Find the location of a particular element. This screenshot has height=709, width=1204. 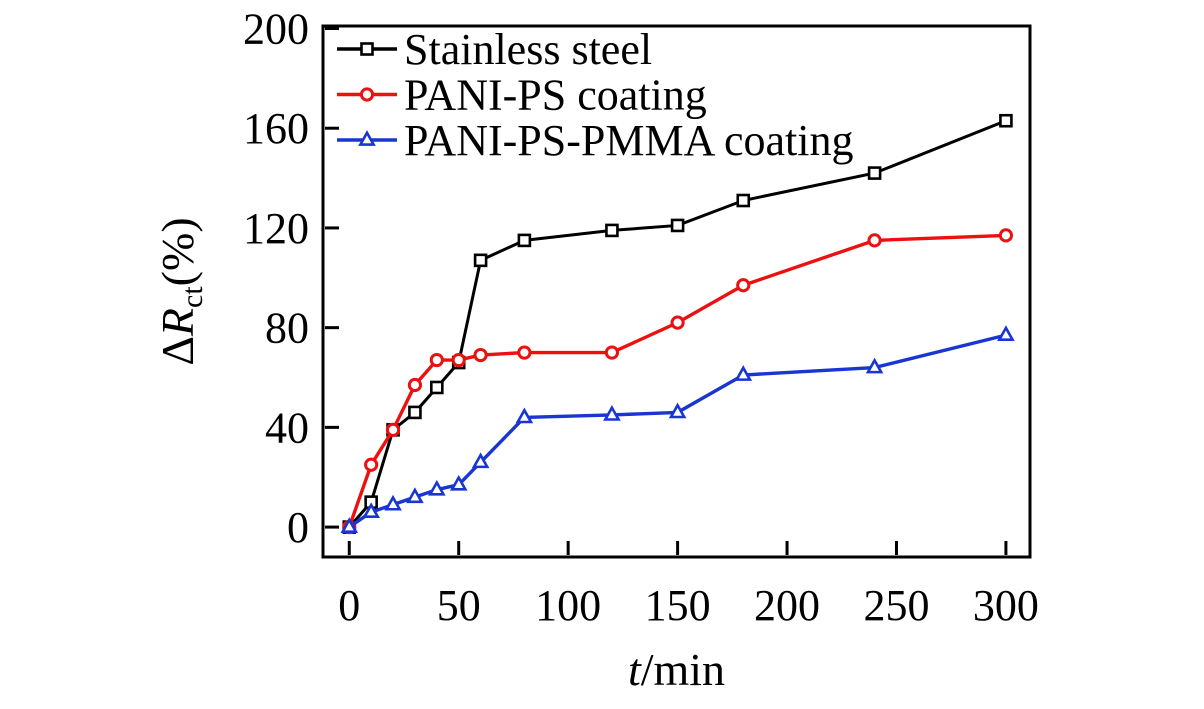

x-tick-label: 150 is located at coordinates (678, 605).